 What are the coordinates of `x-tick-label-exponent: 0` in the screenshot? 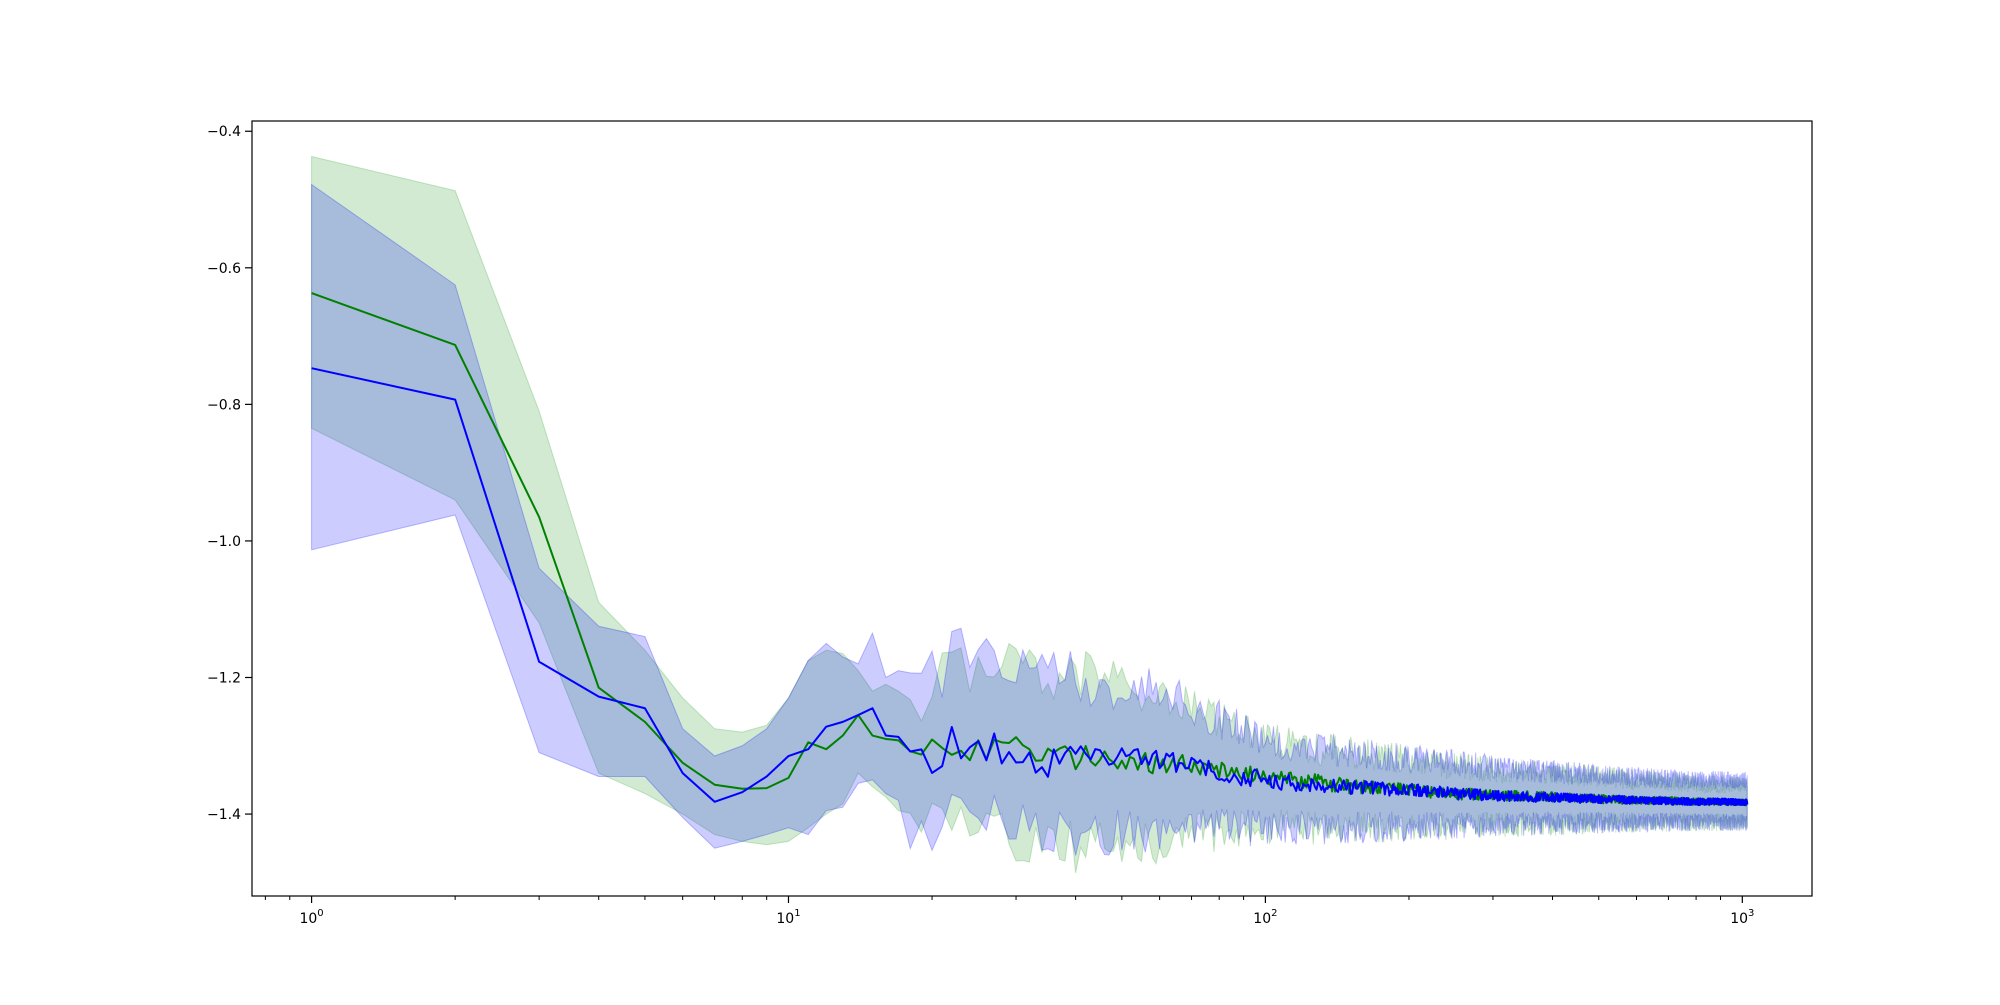 It's located at (320, 913).